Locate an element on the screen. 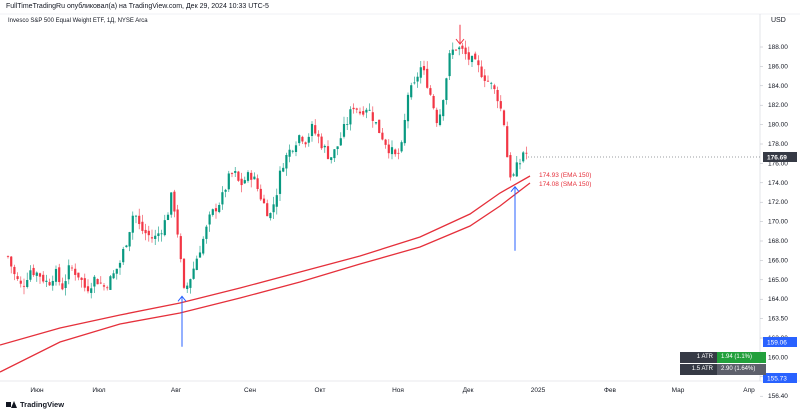 The width and height of the screenshot is (800, 414). atr-row-1: 1 ATR 1.94 (1.1%) is located at coordinates (723, 357).